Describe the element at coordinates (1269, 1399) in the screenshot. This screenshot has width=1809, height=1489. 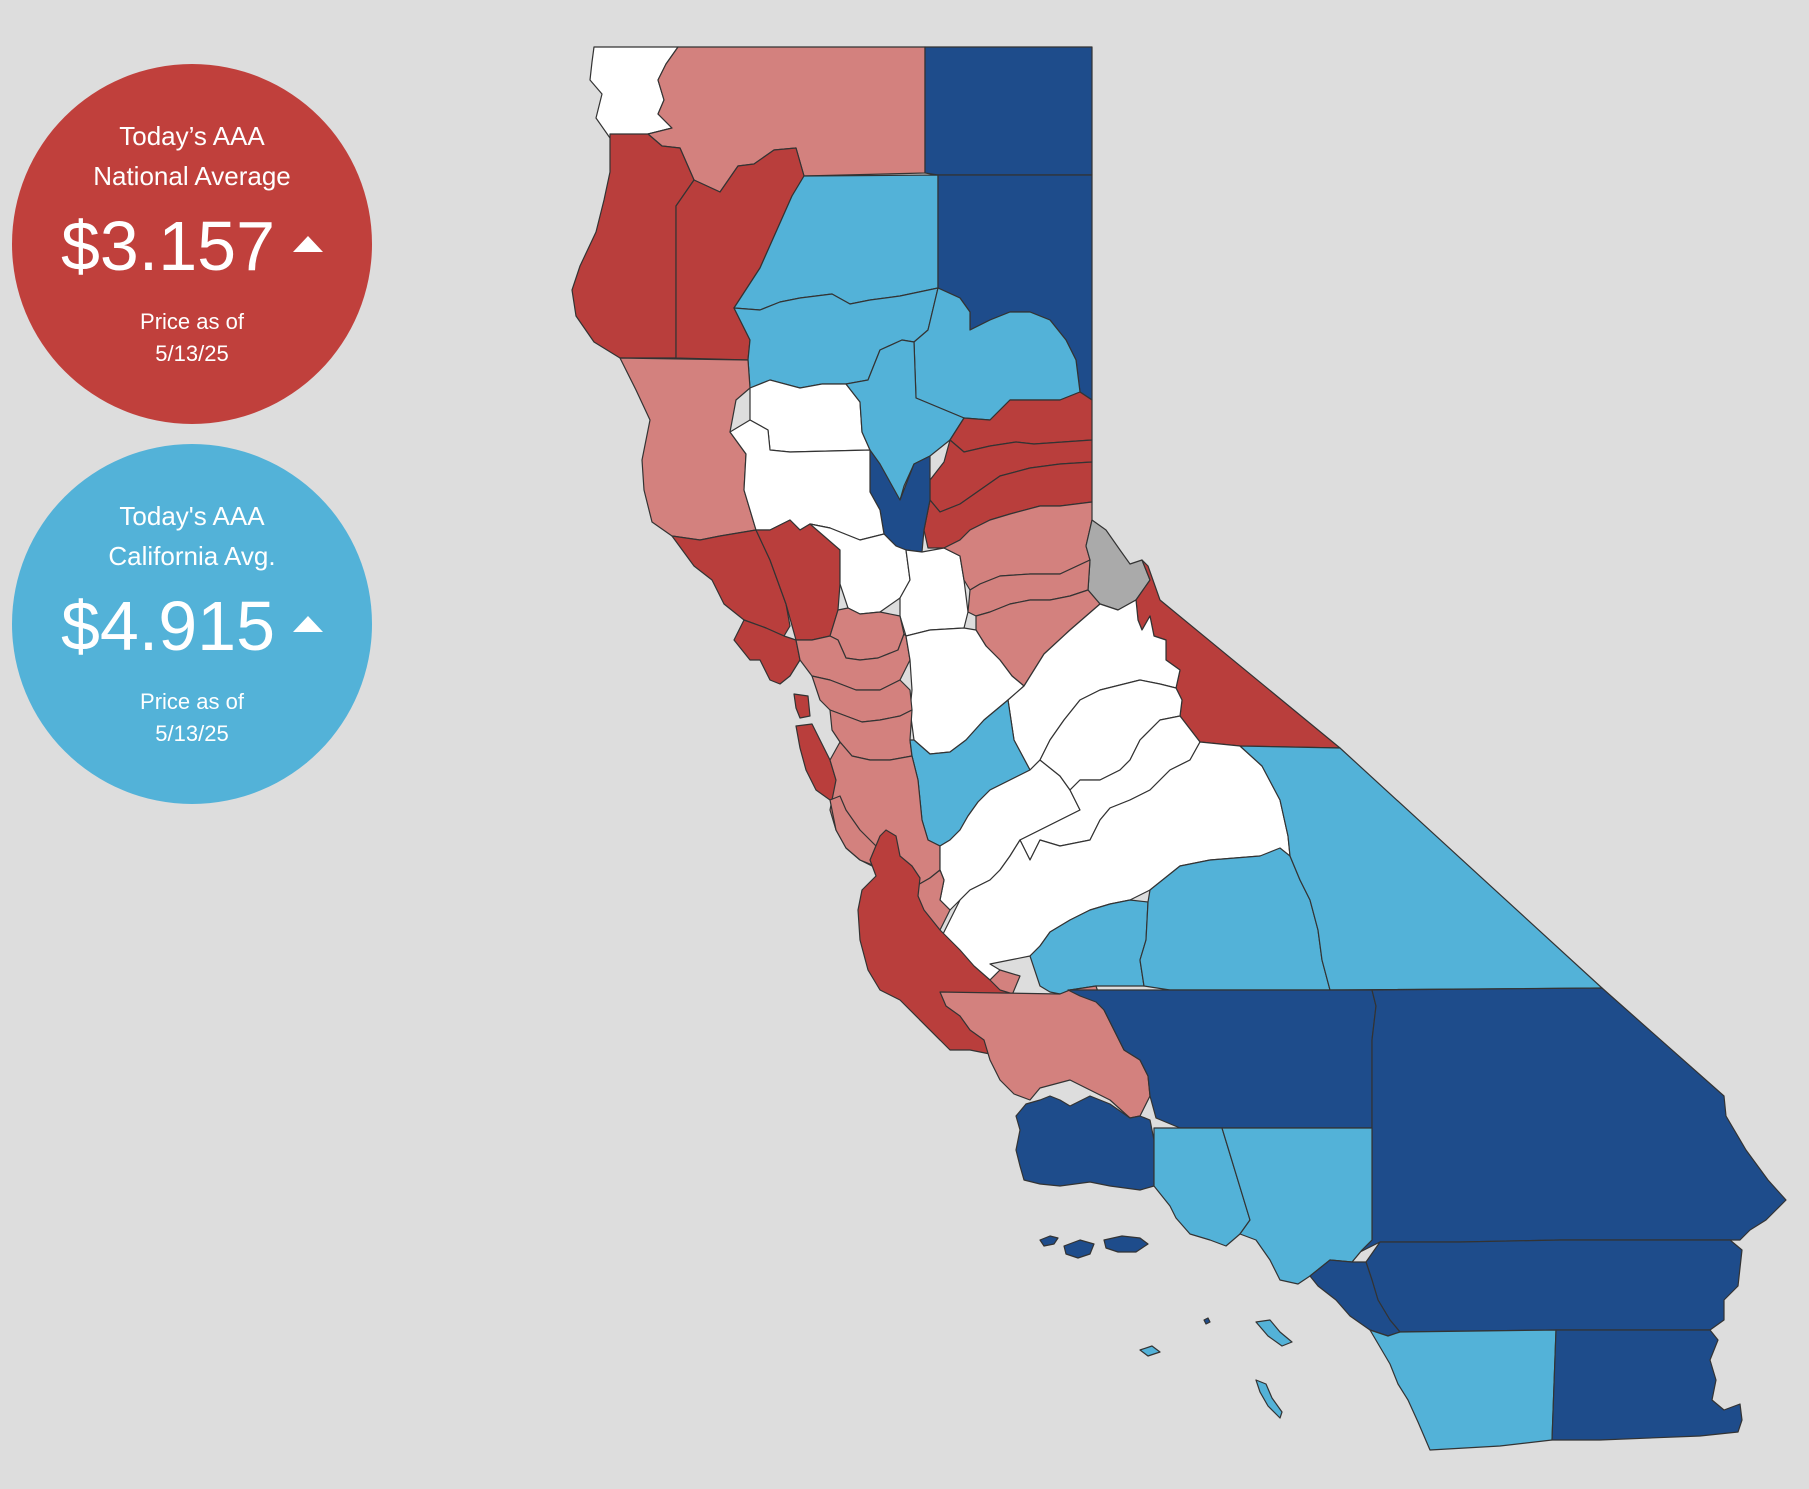
I see `island-san-clemente` at that location.